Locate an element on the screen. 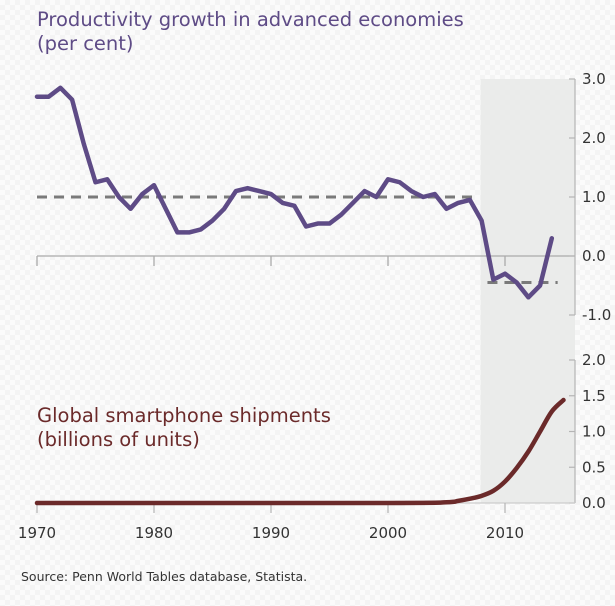  bottom-chart-title-line2: (billions of units) is located at coordinates (118, 439).